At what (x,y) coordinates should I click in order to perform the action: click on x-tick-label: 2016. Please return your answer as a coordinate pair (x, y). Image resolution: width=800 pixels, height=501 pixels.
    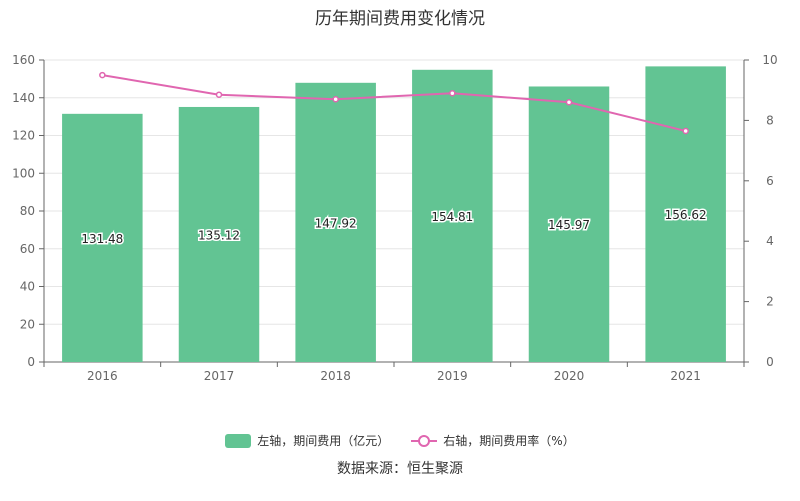
    Looking at the image, I should click on (102, 376).